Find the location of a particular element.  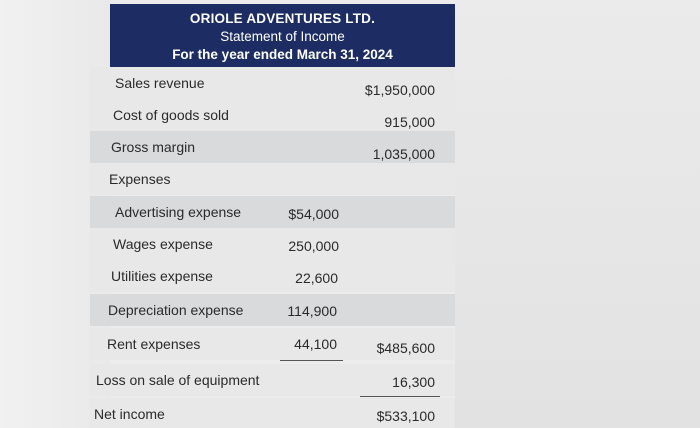

row-label: Sales revenue is located at coordinates (160, 83).